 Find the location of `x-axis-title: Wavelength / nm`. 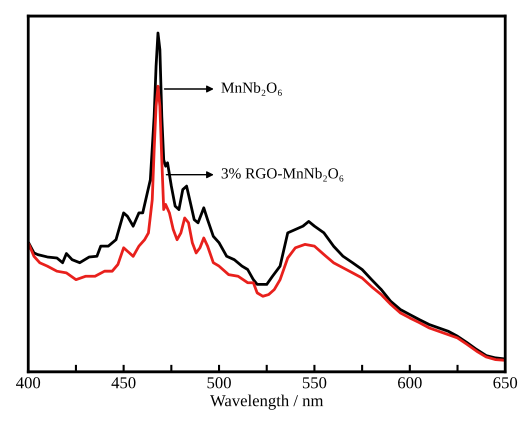

x-axis-title: Wavelength / nm is located at coordinates (267, 402).